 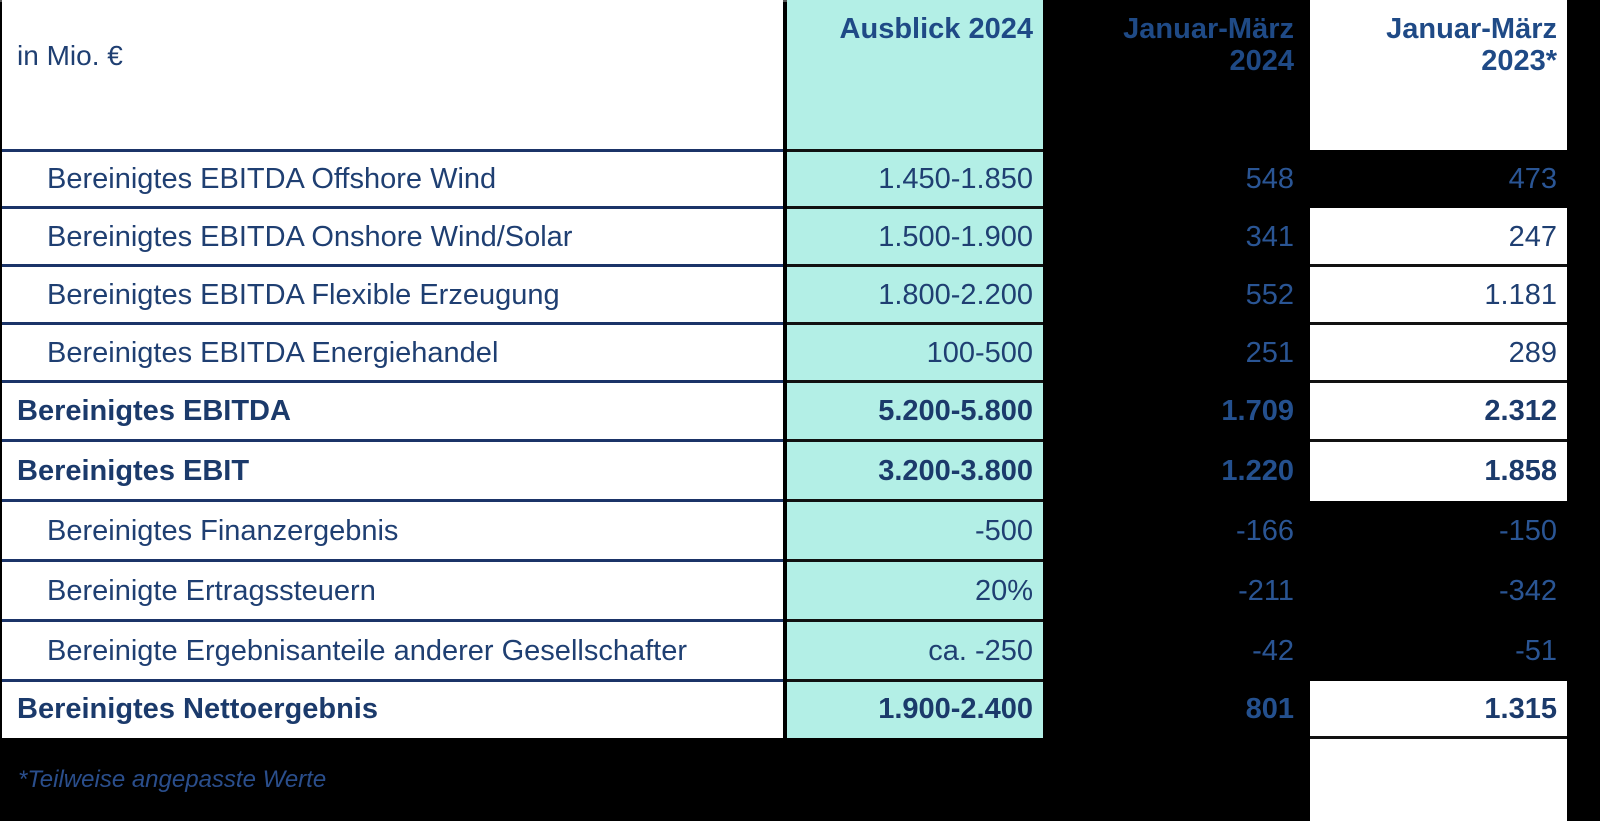 What do you see at coordinates (272, 179) in the screenshot?
I see `row-label: Bereinigtes EBITDA Offshore Wind` at bounding box center [272, 179].